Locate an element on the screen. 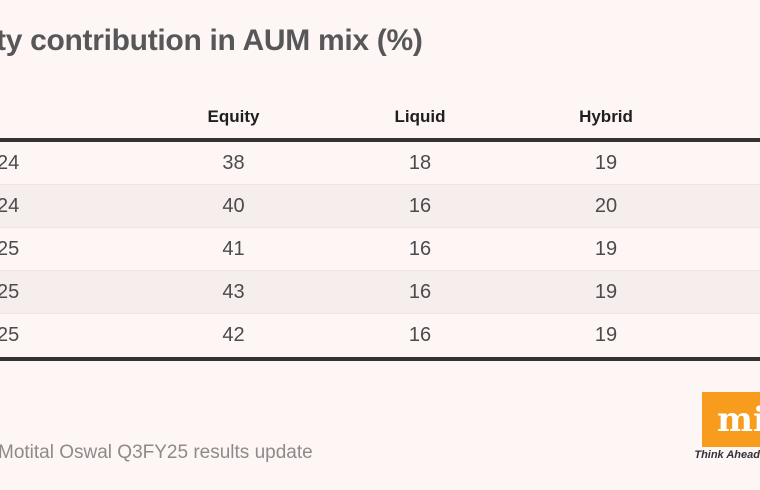 The image size is (760, 490). cell-equity: 41 is located at coordinates (233, 248).